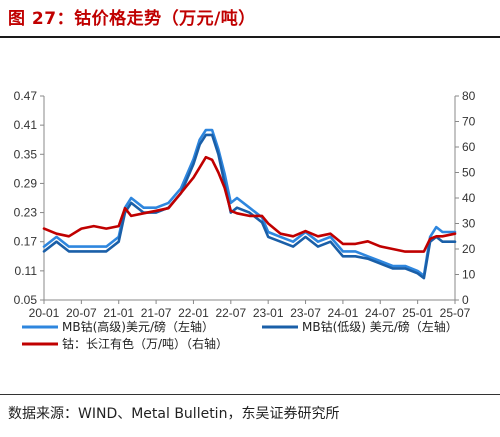 The height and width of the screenshot is (437, 500). What do you see at coordinates (469, 198) in the screenshot?
I see `right-axis-tick-label: 40` at bounding box center [469, 198].